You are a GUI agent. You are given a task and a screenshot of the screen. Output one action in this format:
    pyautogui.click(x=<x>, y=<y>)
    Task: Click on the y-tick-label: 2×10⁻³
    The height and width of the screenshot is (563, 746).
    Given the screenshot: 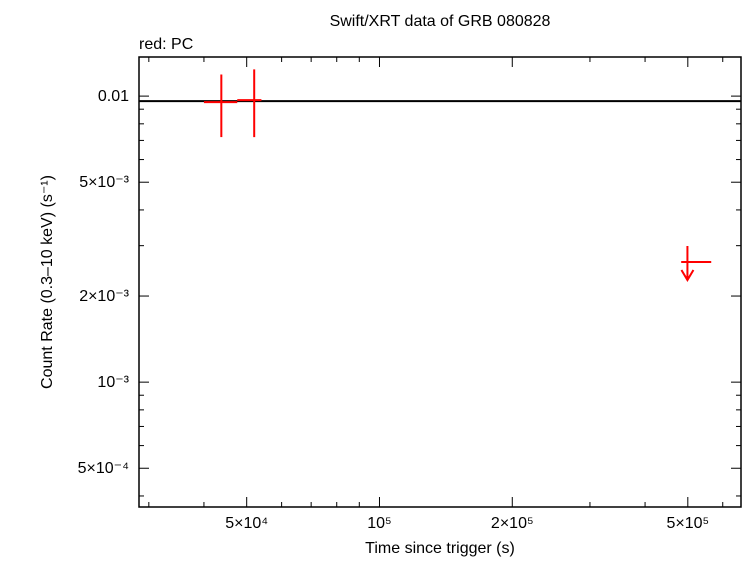 What is the action you would take?
    pyautogui.click(x=104, y=296)
    